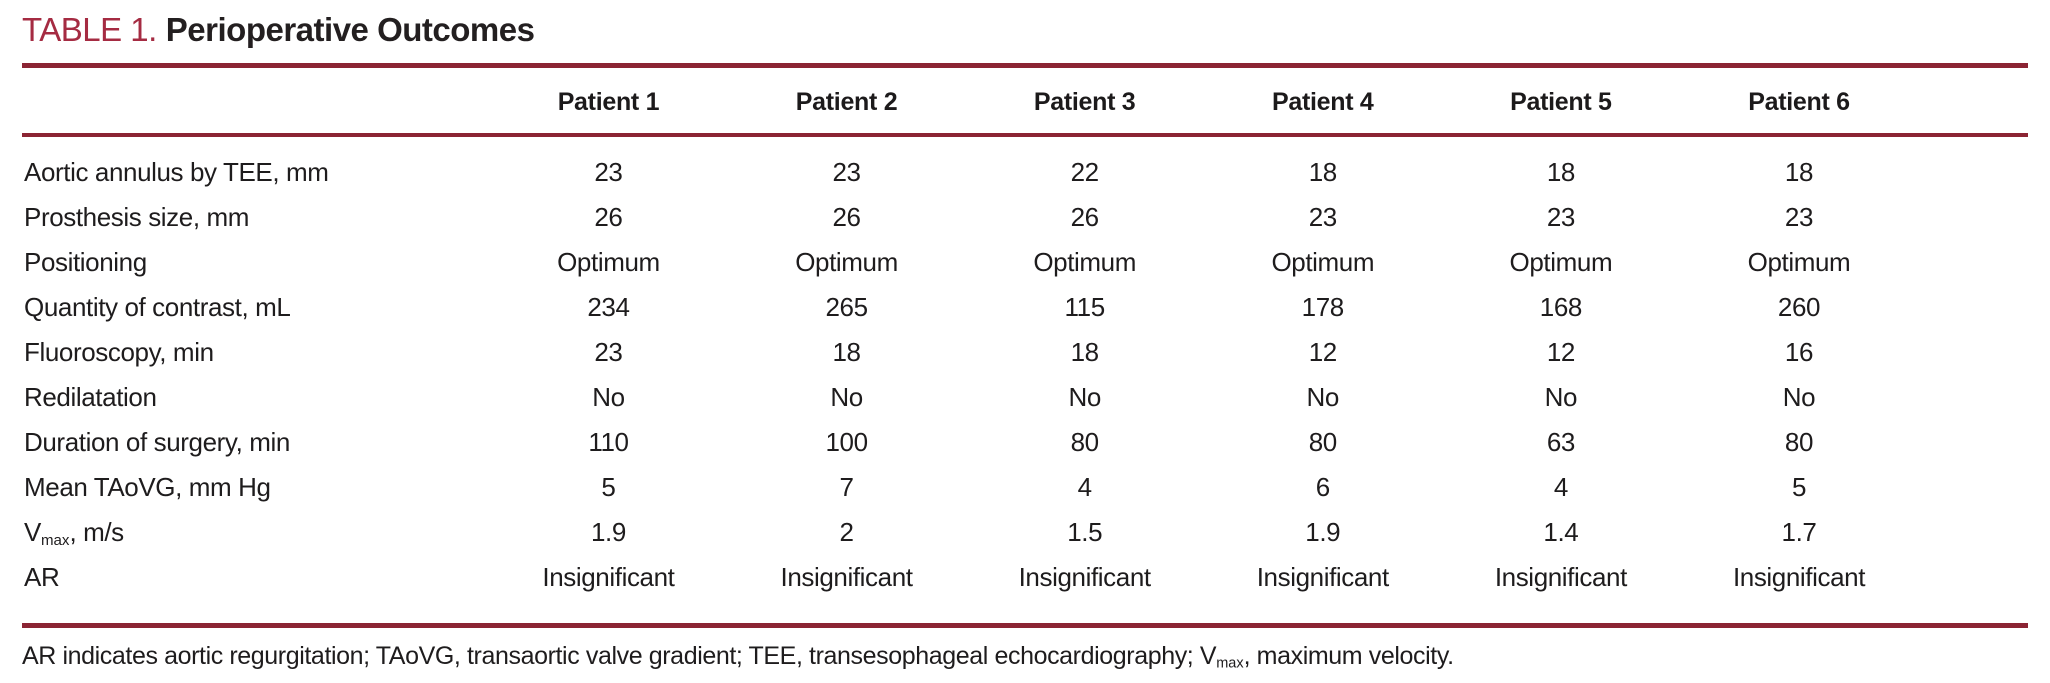 This screenshot has height=683, width=2050. I want to click on footnote-text: , maximum velocity., so click(1348, 656).